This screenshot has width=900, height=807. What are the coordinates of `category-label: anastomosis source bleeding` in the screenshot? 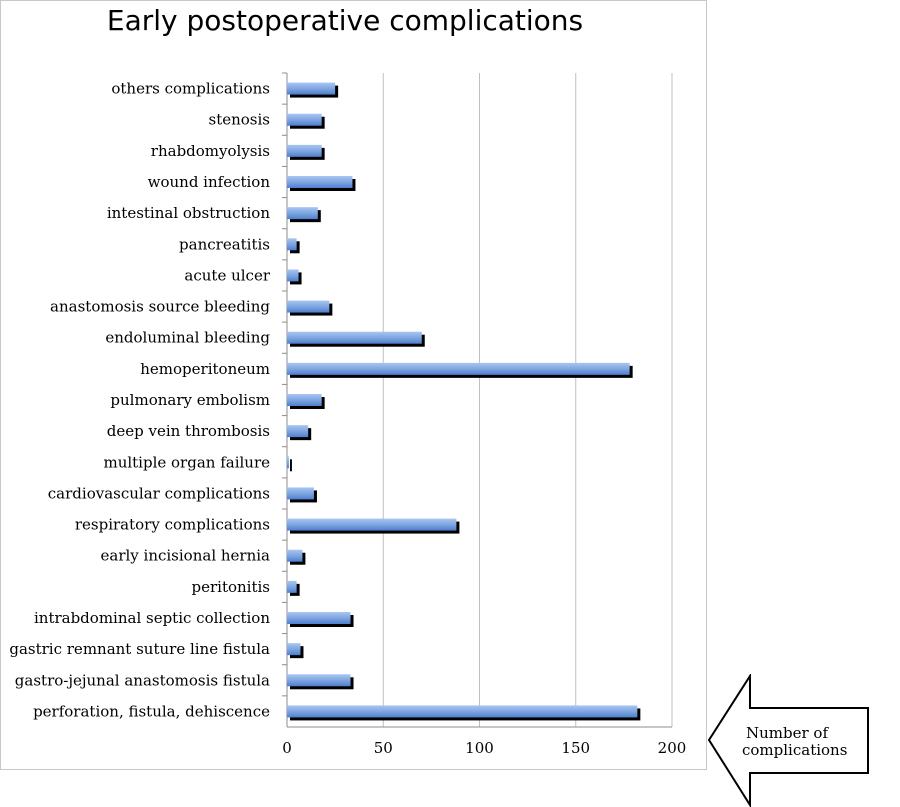 It's located at (160, 307).